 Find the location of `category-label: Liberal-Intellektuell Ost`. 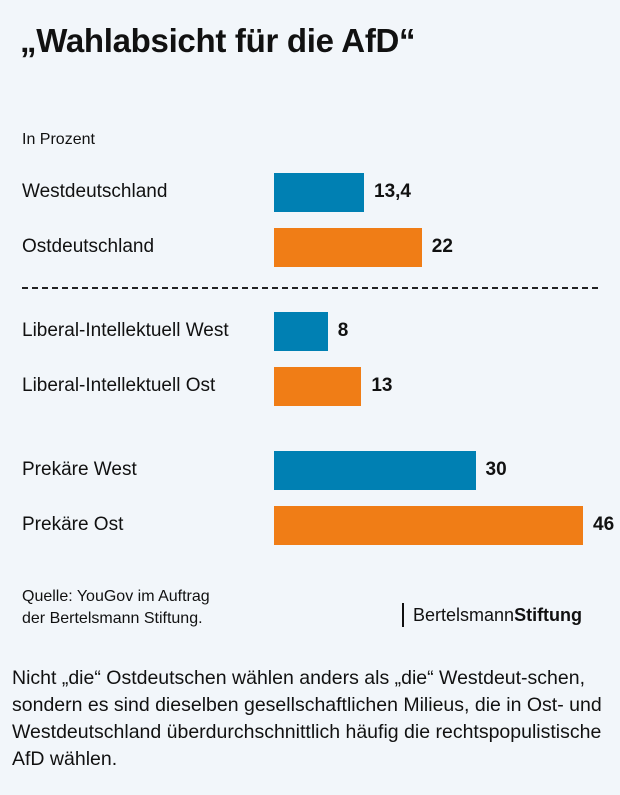

category-label: Liberal-Intellektuell Ost is located at coordinates (119, 385).